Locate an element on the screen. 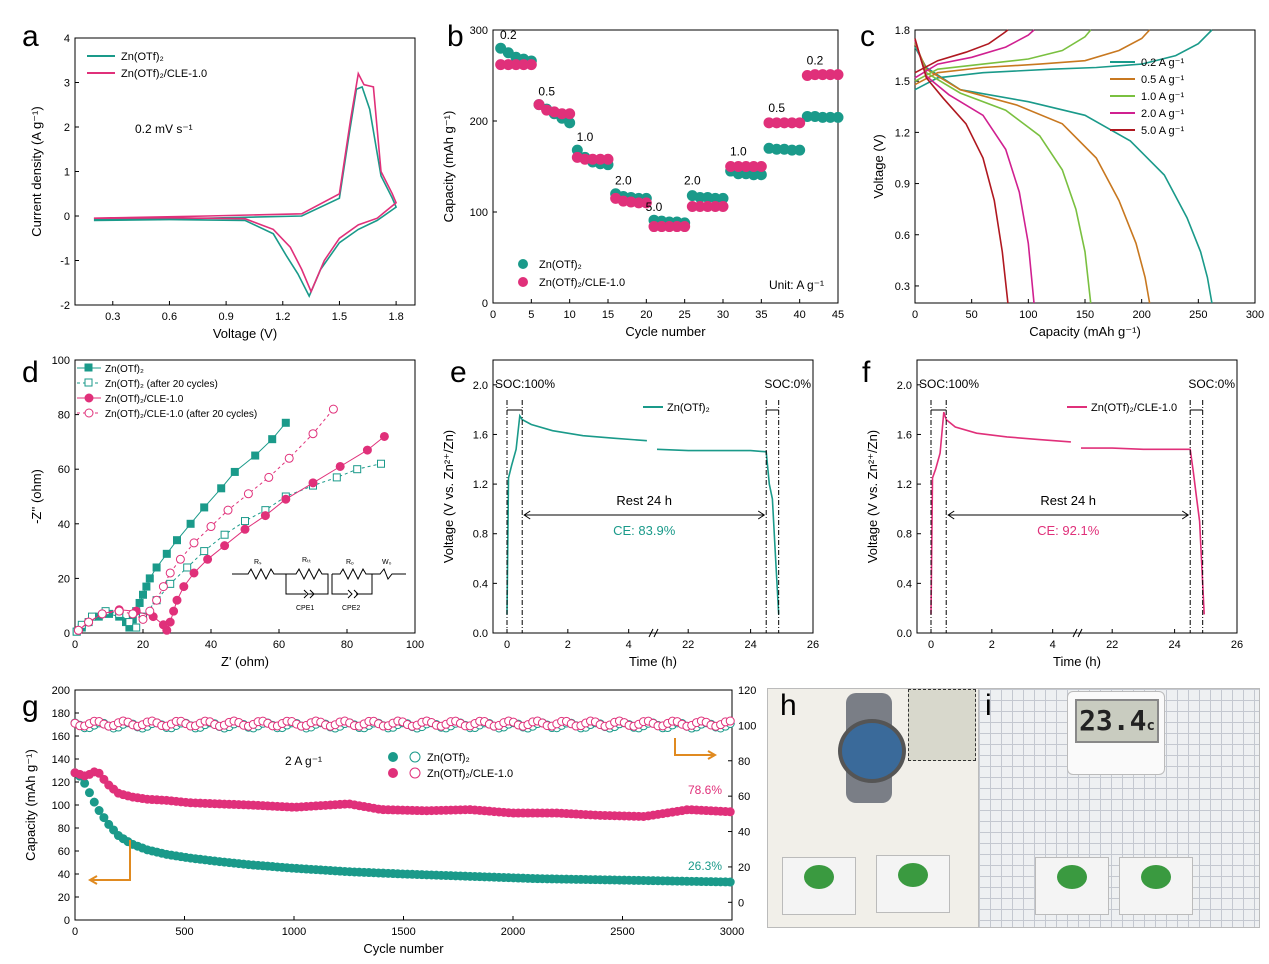  panel-f-rest-label: Rest 24 h is located at coordinates (1068, 500).